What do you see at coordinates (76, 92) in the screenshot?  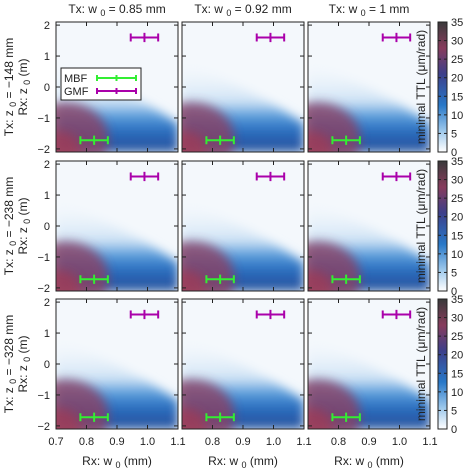 I see `legend-label-gmf: GMF` at bounding box center [76, 92].